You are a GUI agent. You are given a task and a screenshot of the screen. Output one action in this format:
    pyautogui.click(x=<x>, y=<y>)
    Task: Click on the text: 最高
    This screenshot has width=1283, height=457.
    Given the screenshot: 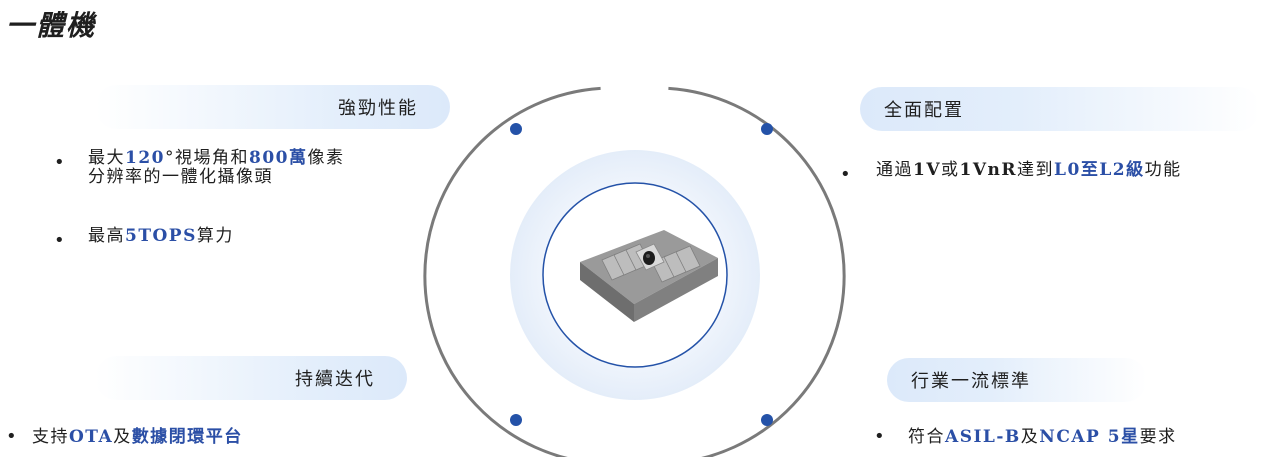 What is the action you would take?
    pyautogui.click(x=106, y=236)
    